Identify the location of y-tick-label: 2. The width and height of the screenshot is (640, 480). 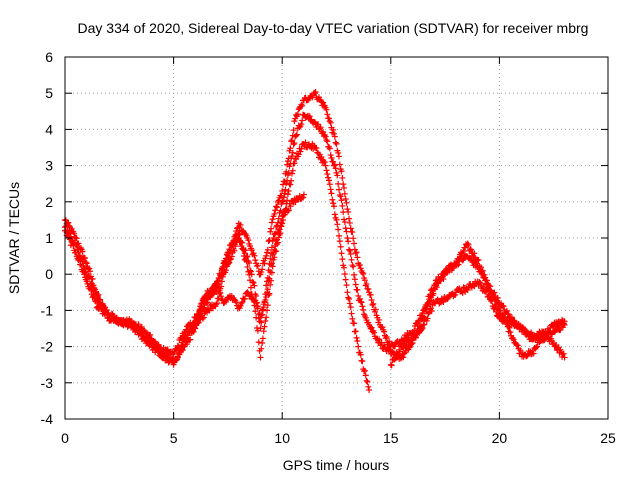
(49, 202).